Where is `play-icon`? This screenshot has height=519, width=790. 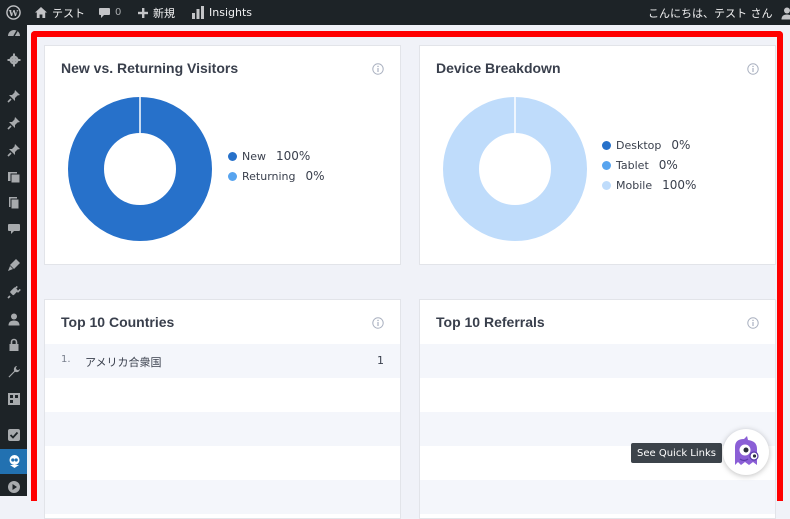
play-icon is located at coordinates (14, 487).